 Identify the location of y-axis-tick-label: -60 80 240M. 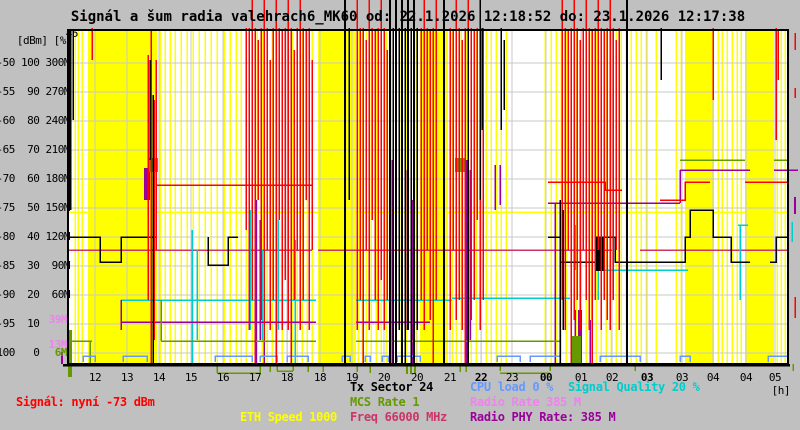
(35, 120).